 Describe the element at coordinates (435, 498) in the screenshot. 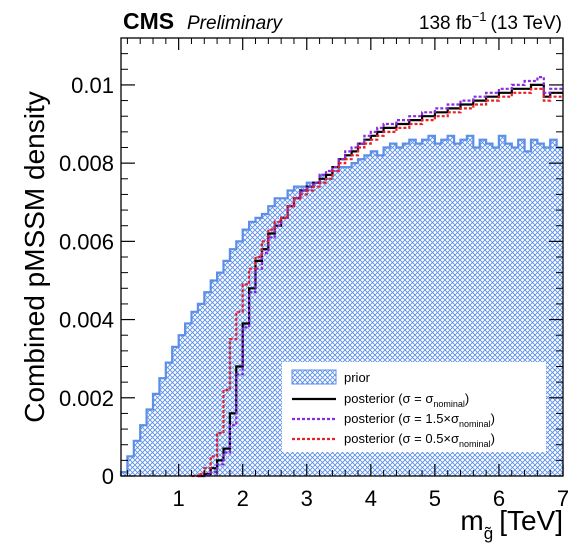

I see `x-tick-label: 5` at that location.